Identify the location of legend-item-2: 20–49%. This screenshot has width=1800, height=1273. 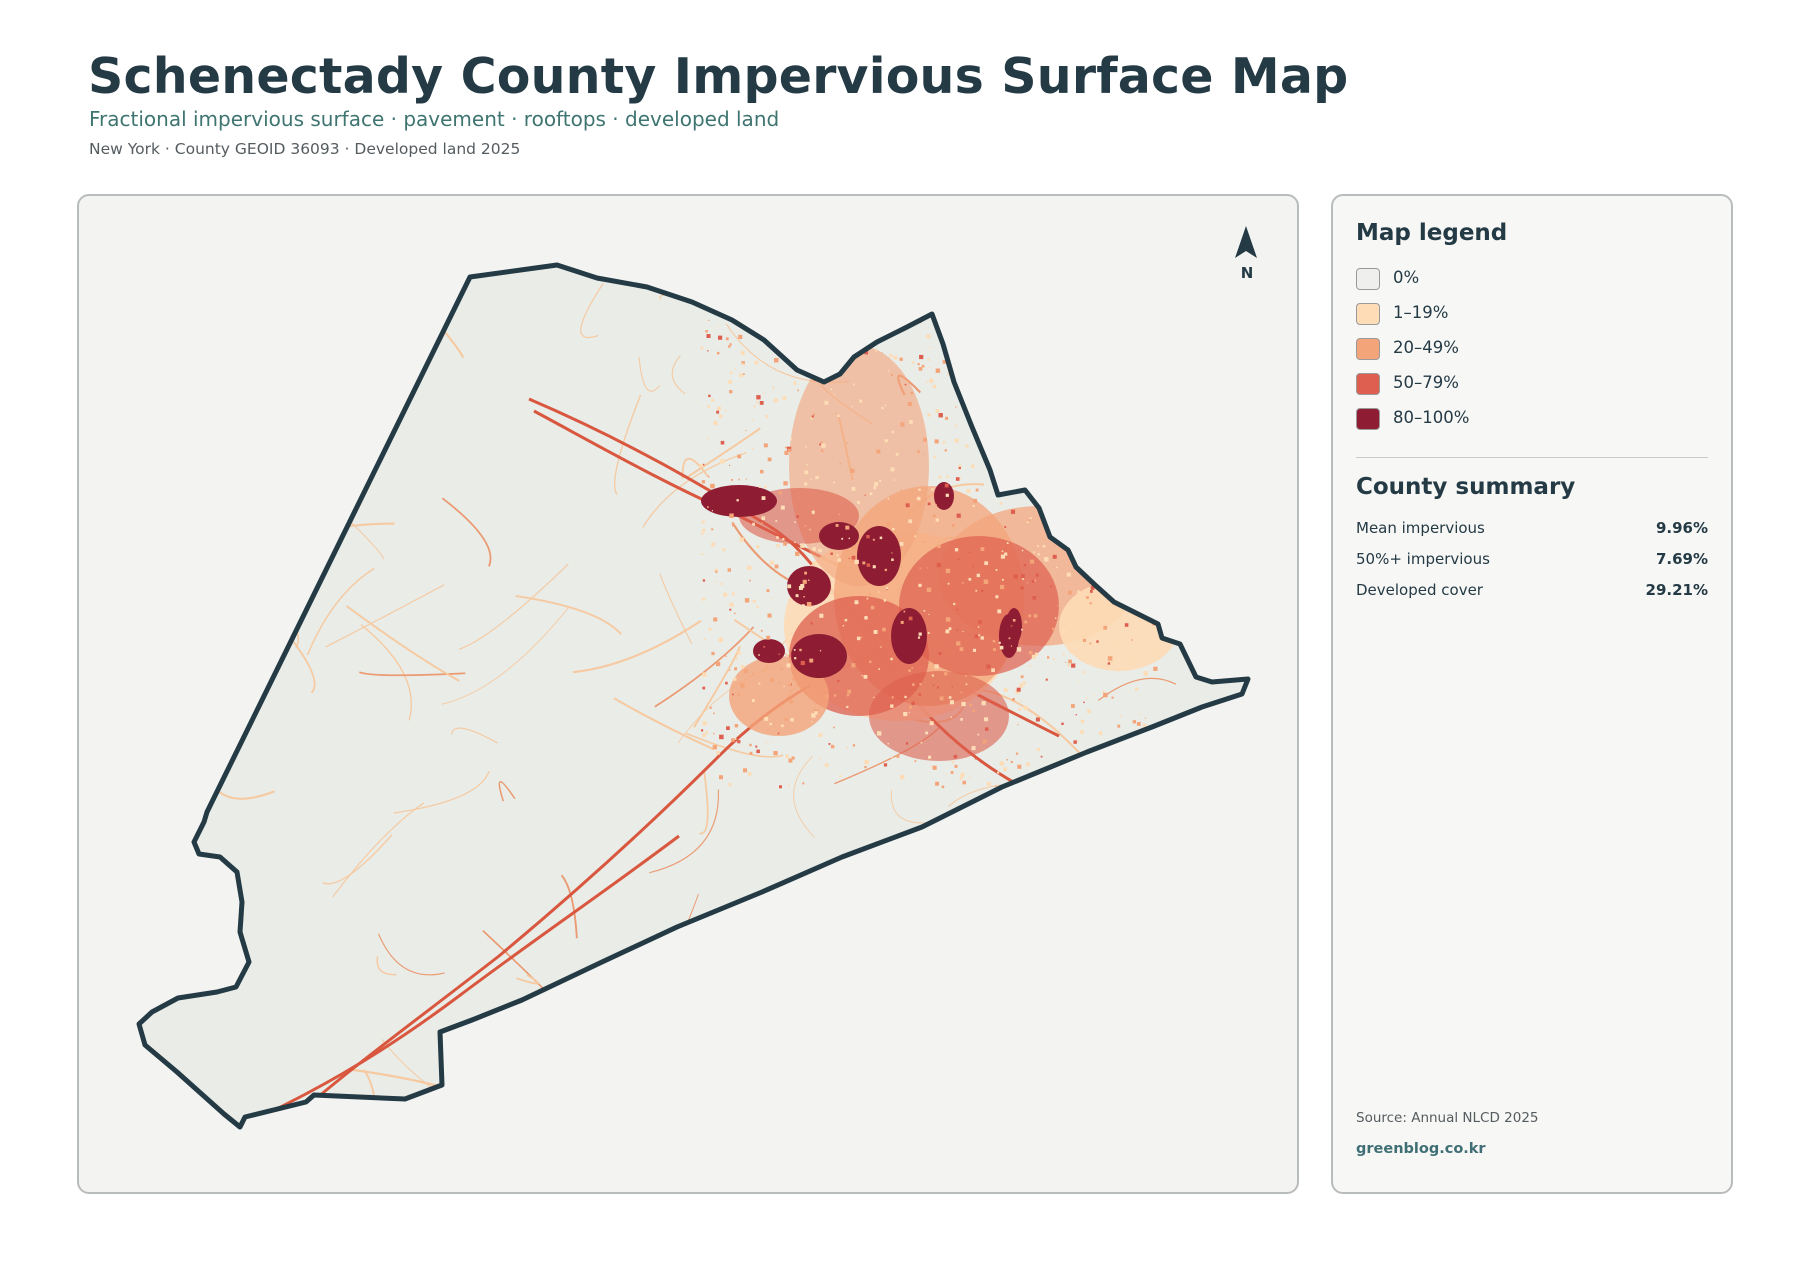
(1526, 351).